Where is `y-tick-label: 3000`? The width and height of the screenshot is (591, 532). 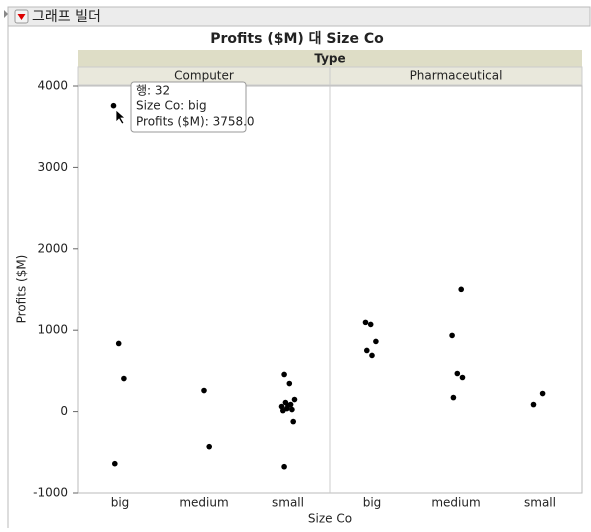
y-tick-label: 3000 is located at coordinates (52, 167).